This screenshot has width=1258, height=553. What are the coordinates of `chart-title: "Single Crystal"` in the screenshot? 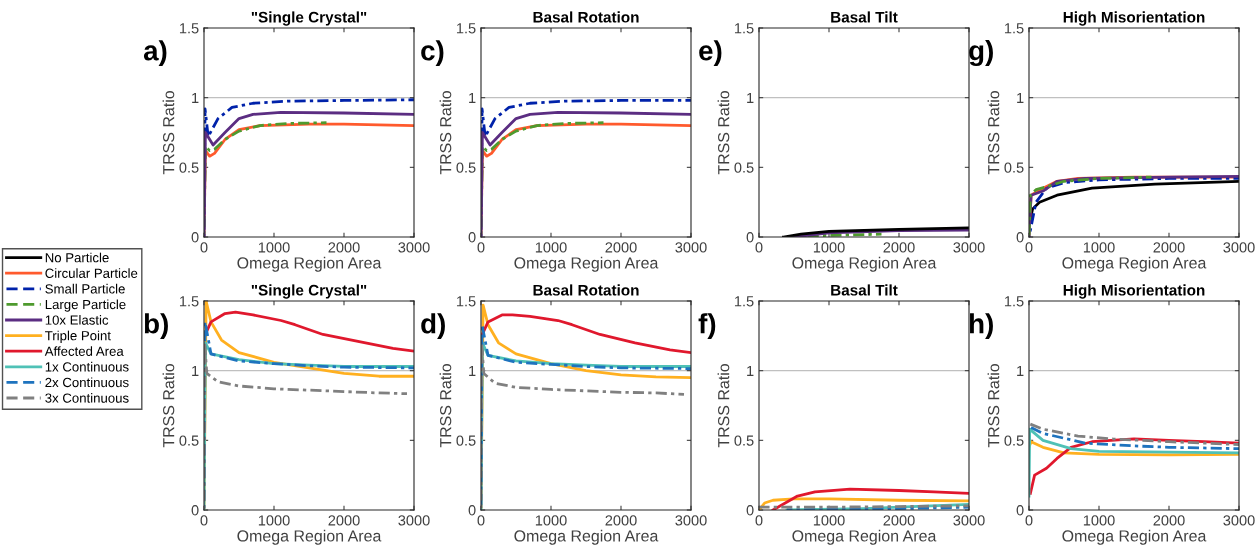 It's located at (309, 18).